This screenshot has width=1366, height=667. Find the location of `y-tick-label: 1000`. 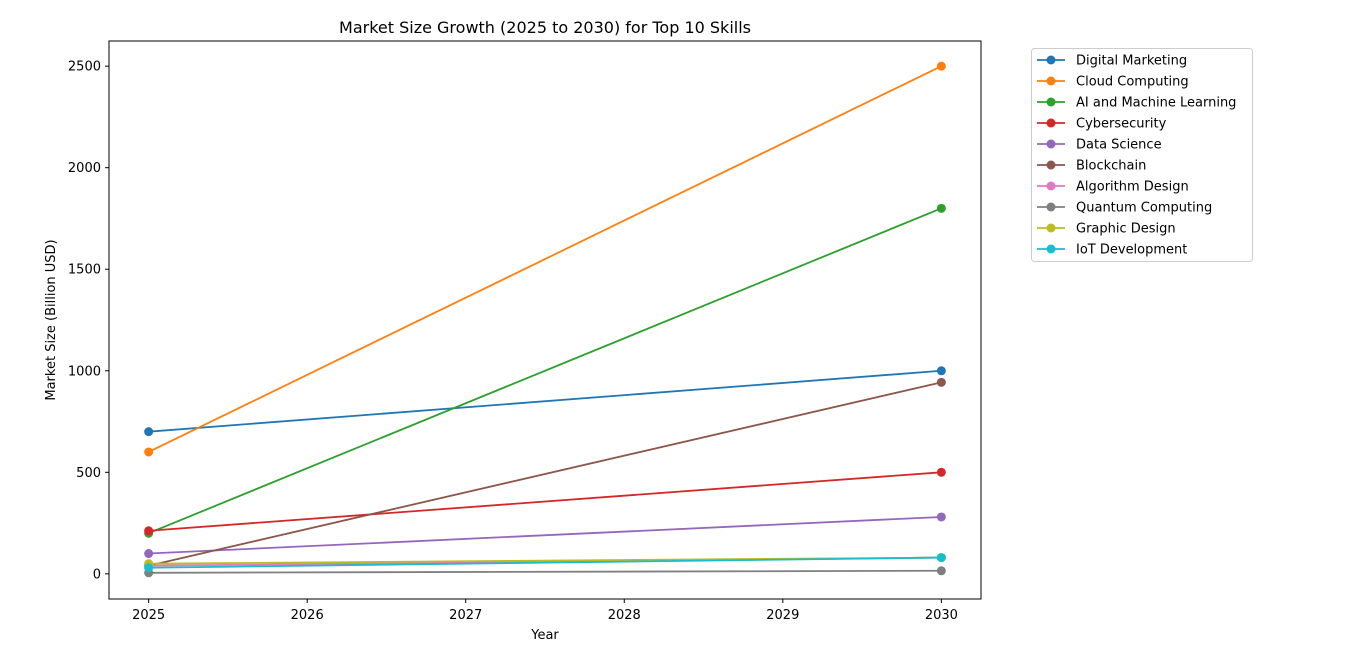

y-tick-label: 1000 is located at coordinates (84, 371).